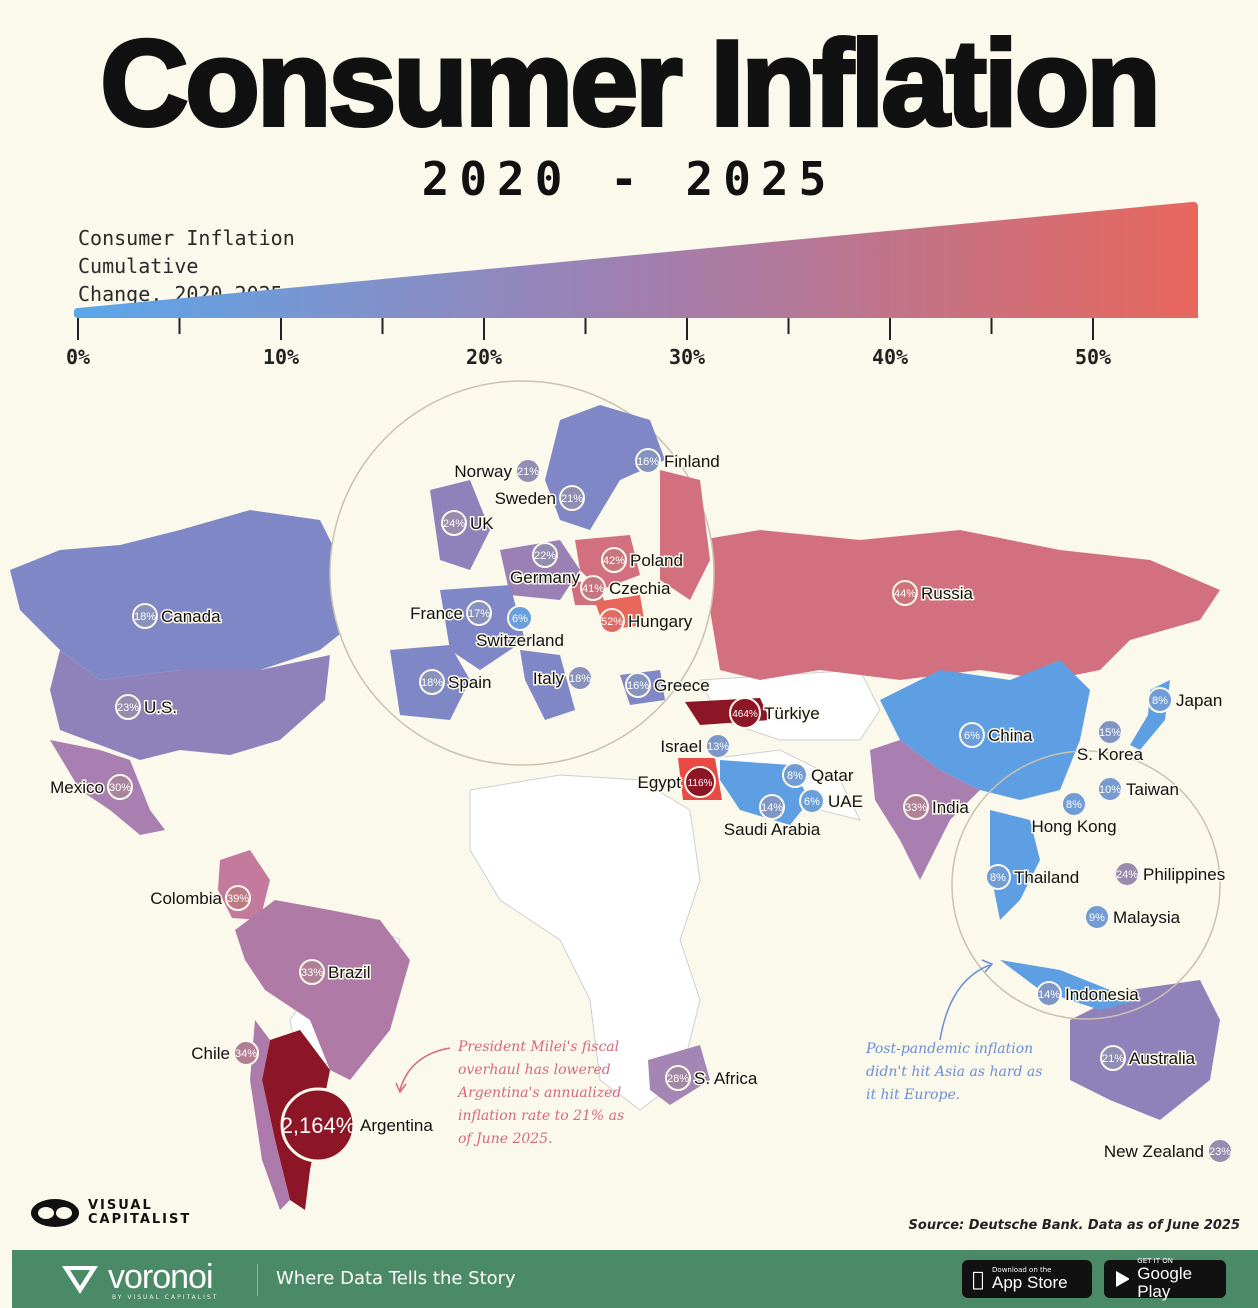 The image size is (1258, 1308). Describe the element at coordinates (1154, 1151) in the screenshot. I see `country-label: New Zealand` at that location.